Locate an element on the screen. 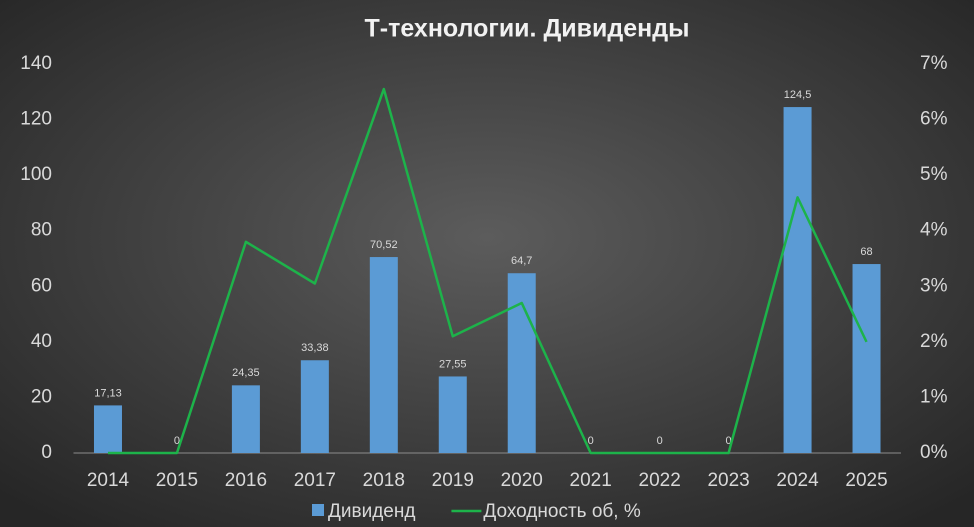 This screenshot has width=974, height=527. y-tick-label: 0 is located at coordinates (46, 452).